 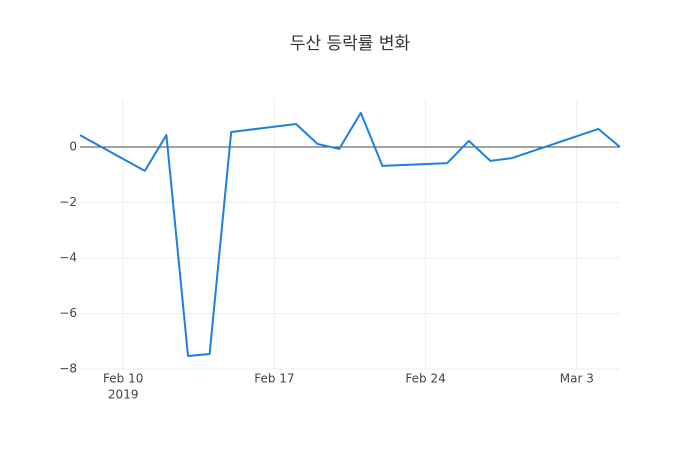 What do you see at coordinates (123, 379) in the screenshot?
I see `x-tick-label: Feb 10` at bounding box center [123, 379].